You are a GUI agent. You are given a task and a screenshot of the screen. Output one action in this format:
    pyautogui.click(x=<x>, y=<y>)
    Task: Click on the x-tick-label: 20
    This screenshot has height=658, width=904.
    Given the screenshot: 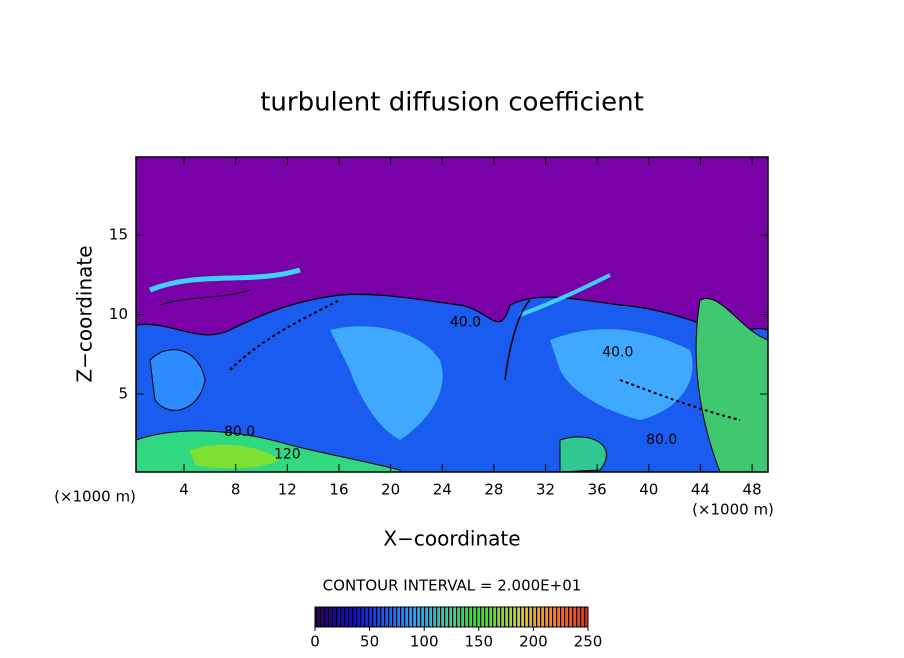 What is the action you would take?
    pyautogui.click(x=390, y=490)
    